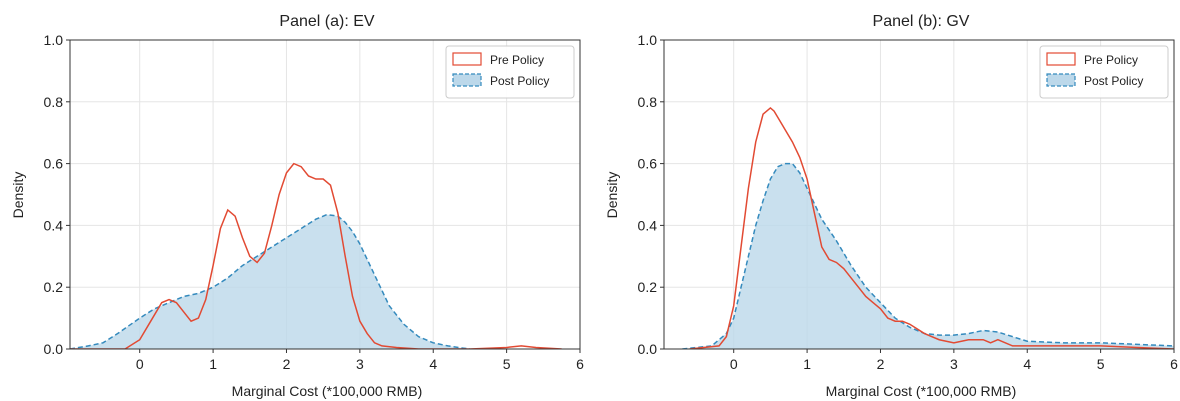 This screenshot has height=401, width=1180. I want to click on panel-gv-title: Panel (b): GV, so click(921, 21).